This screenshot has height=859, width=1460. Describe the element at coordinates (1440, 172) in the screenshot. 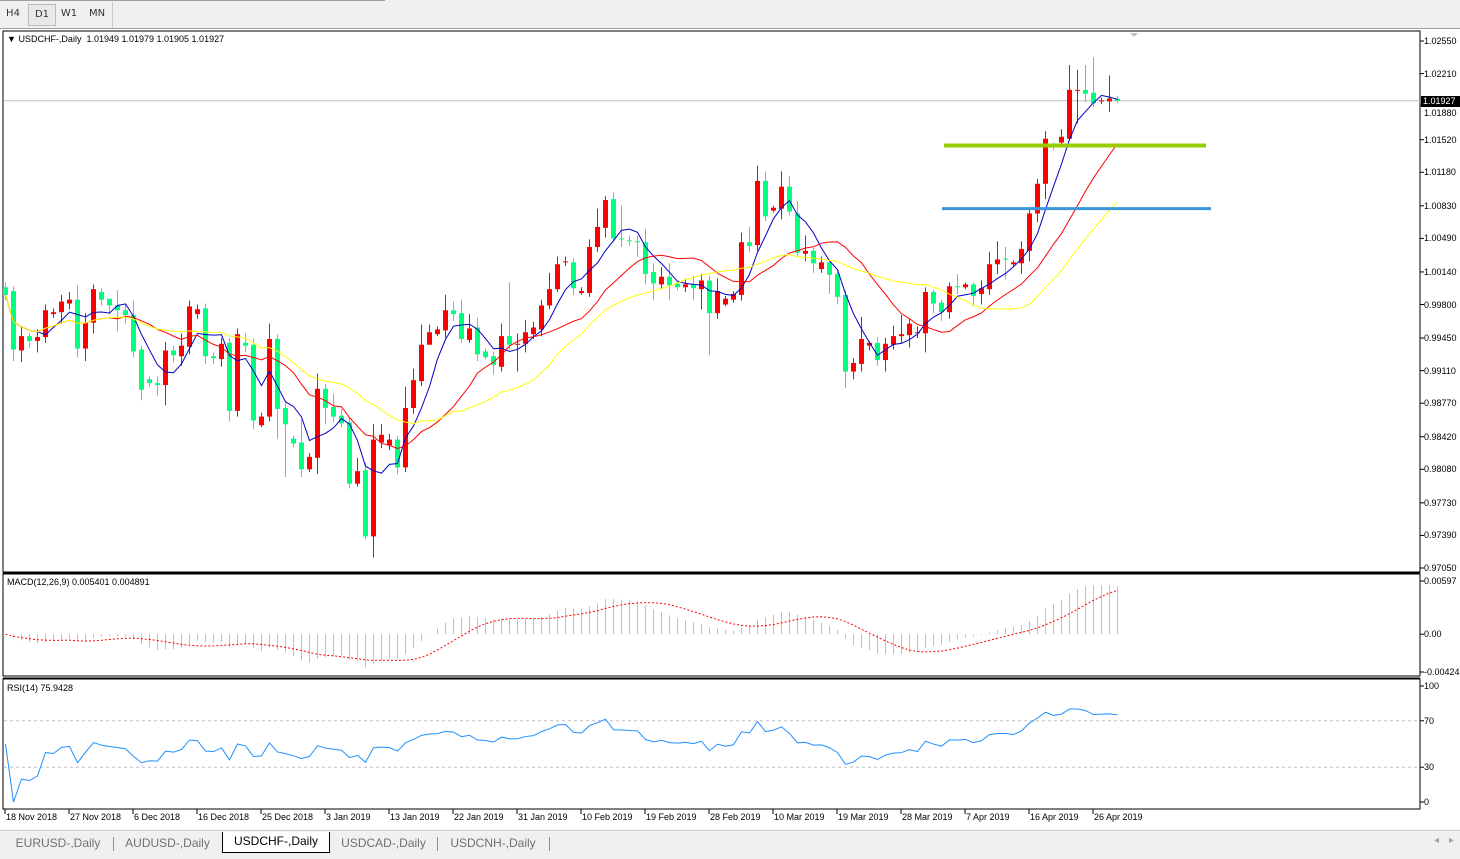

I see `price-axis-label: 1.01180` at that location.